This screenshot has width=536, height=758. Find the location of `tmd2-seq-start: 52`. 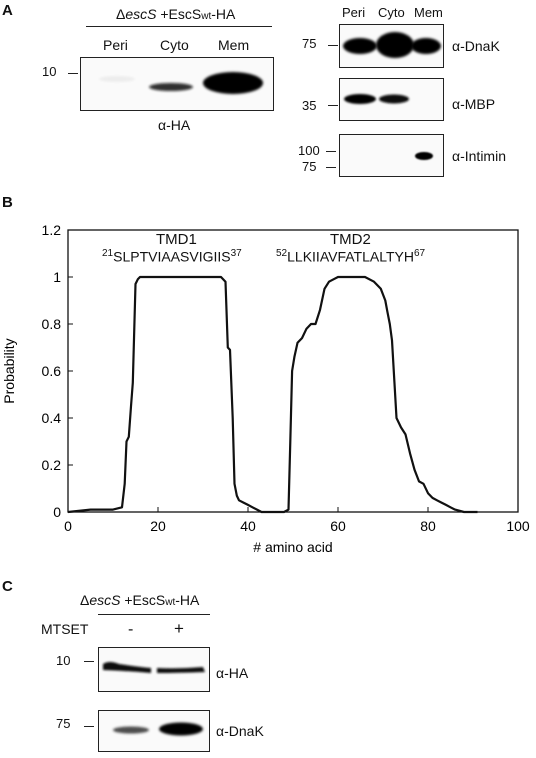

tmd2-seq-start: 52 is located at coordinates (282, 253).